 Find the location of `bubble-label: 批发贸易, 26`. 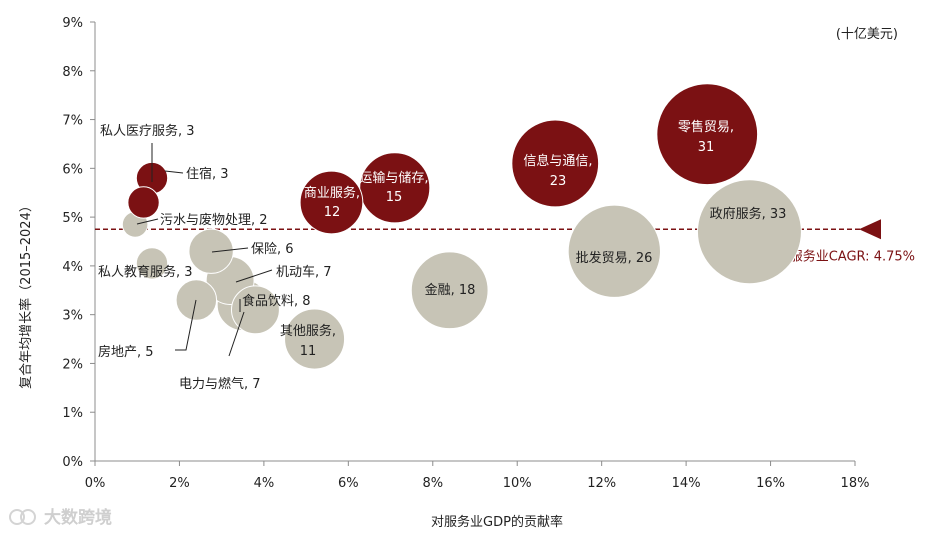

bubble-label: 批发贸易, 26 is located at coordinates (614, 258).